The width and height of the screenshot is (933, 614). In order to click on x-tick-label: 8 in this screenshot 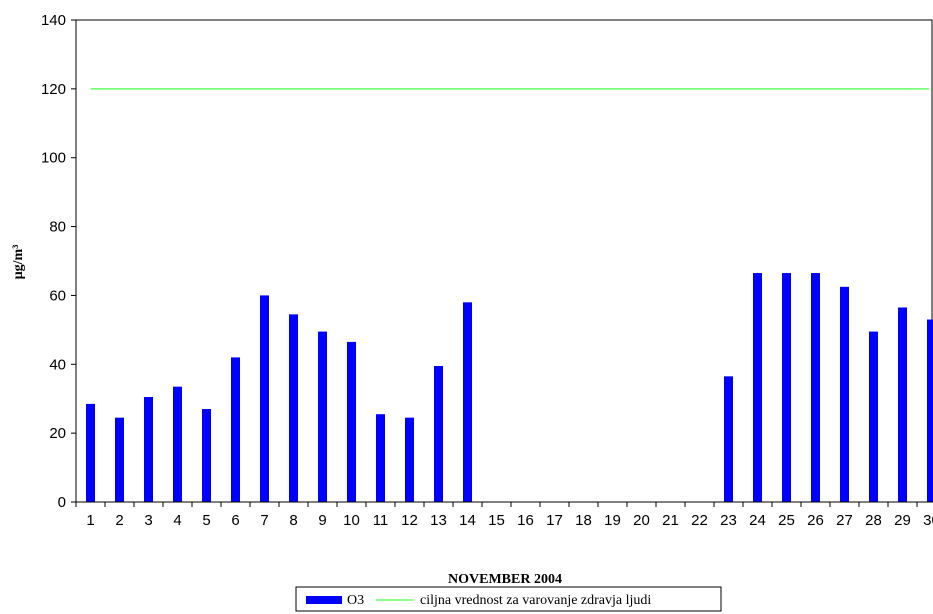, I will do `click(293, 520)`.